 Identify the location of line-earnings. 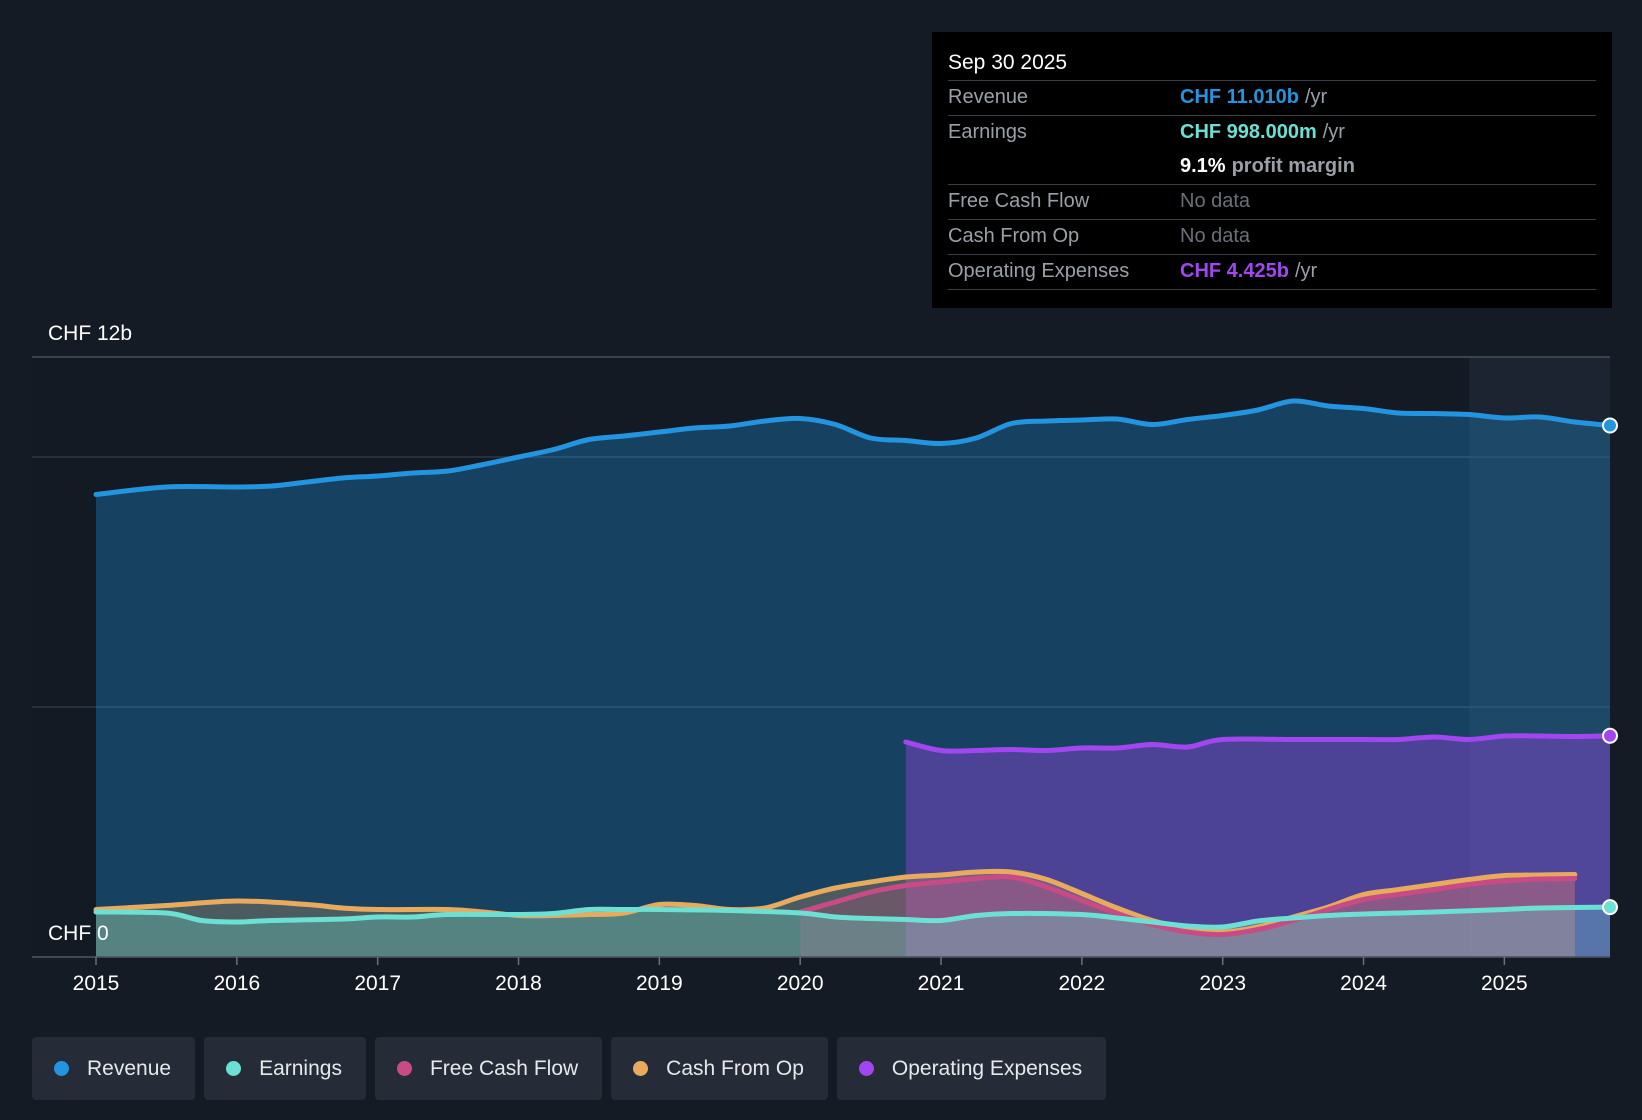
(853, 917).